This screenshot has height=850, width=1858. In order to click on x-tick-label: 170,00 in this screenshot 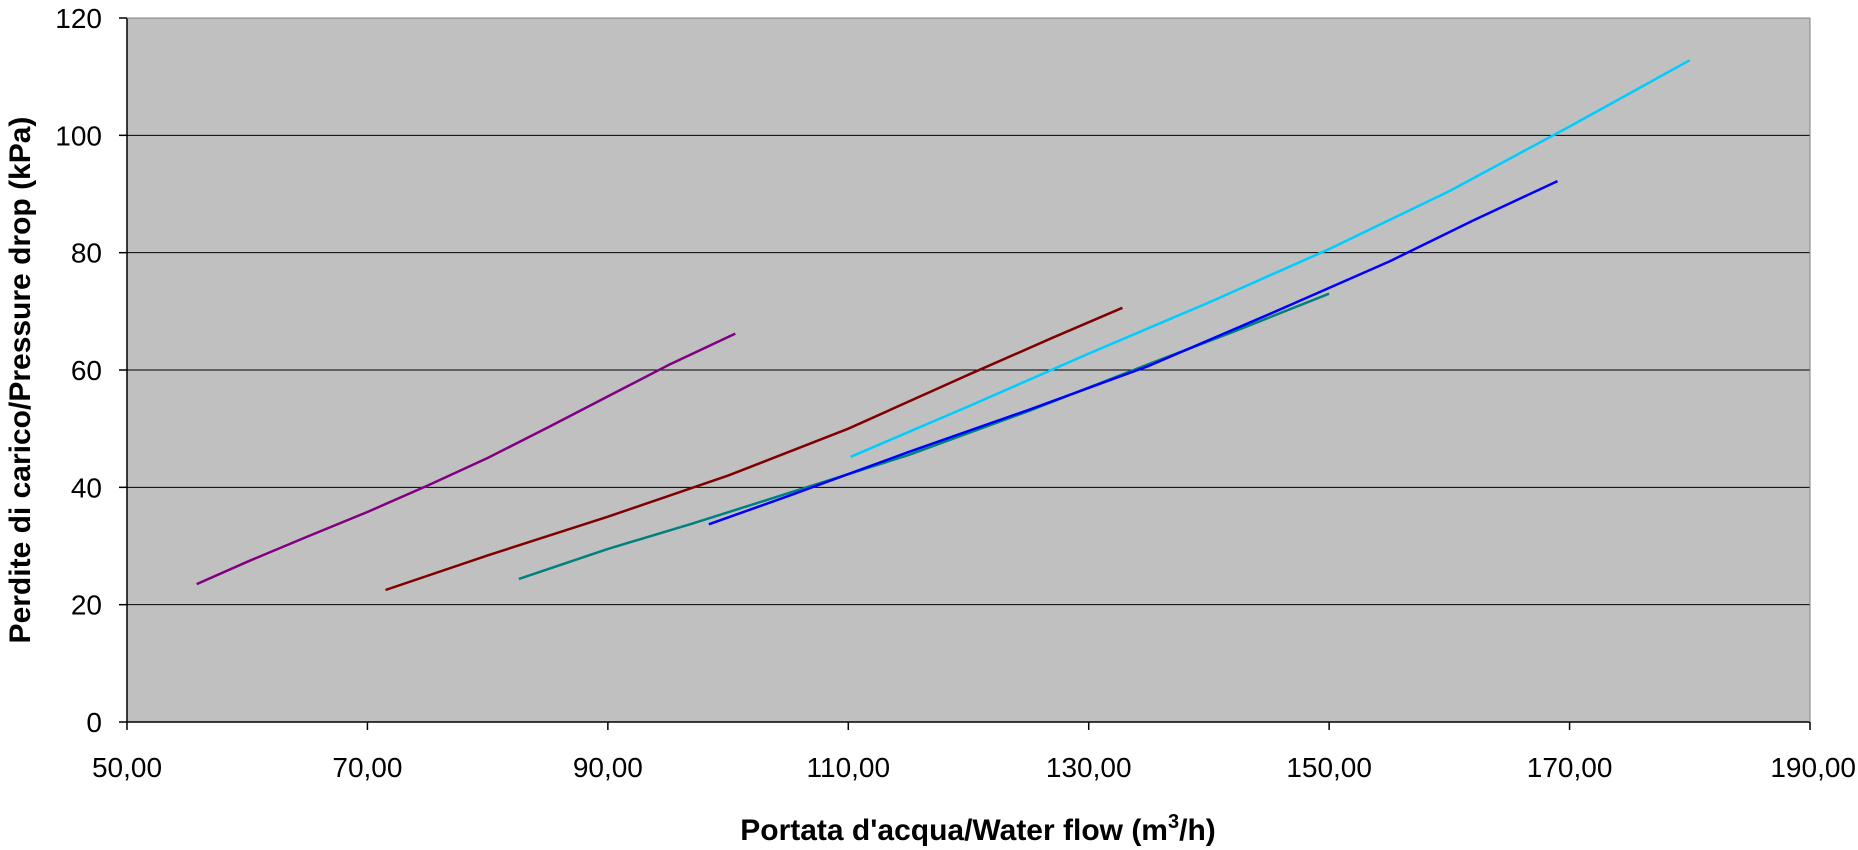, I will do `click(1570, 767)`.